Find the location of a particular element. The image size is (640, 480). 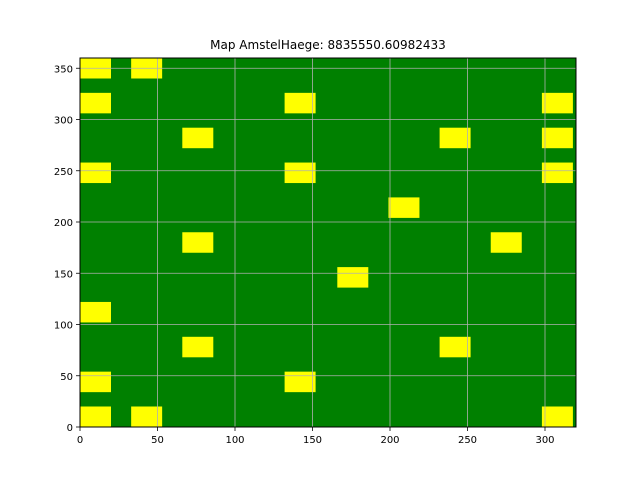

y-tick-label-100: 100 is located at coordinates (63, 326).